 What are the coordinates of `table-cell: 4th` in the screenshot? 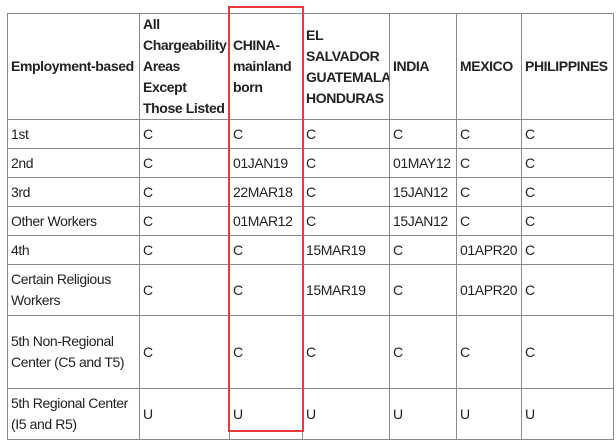 It's located at (73, 250).